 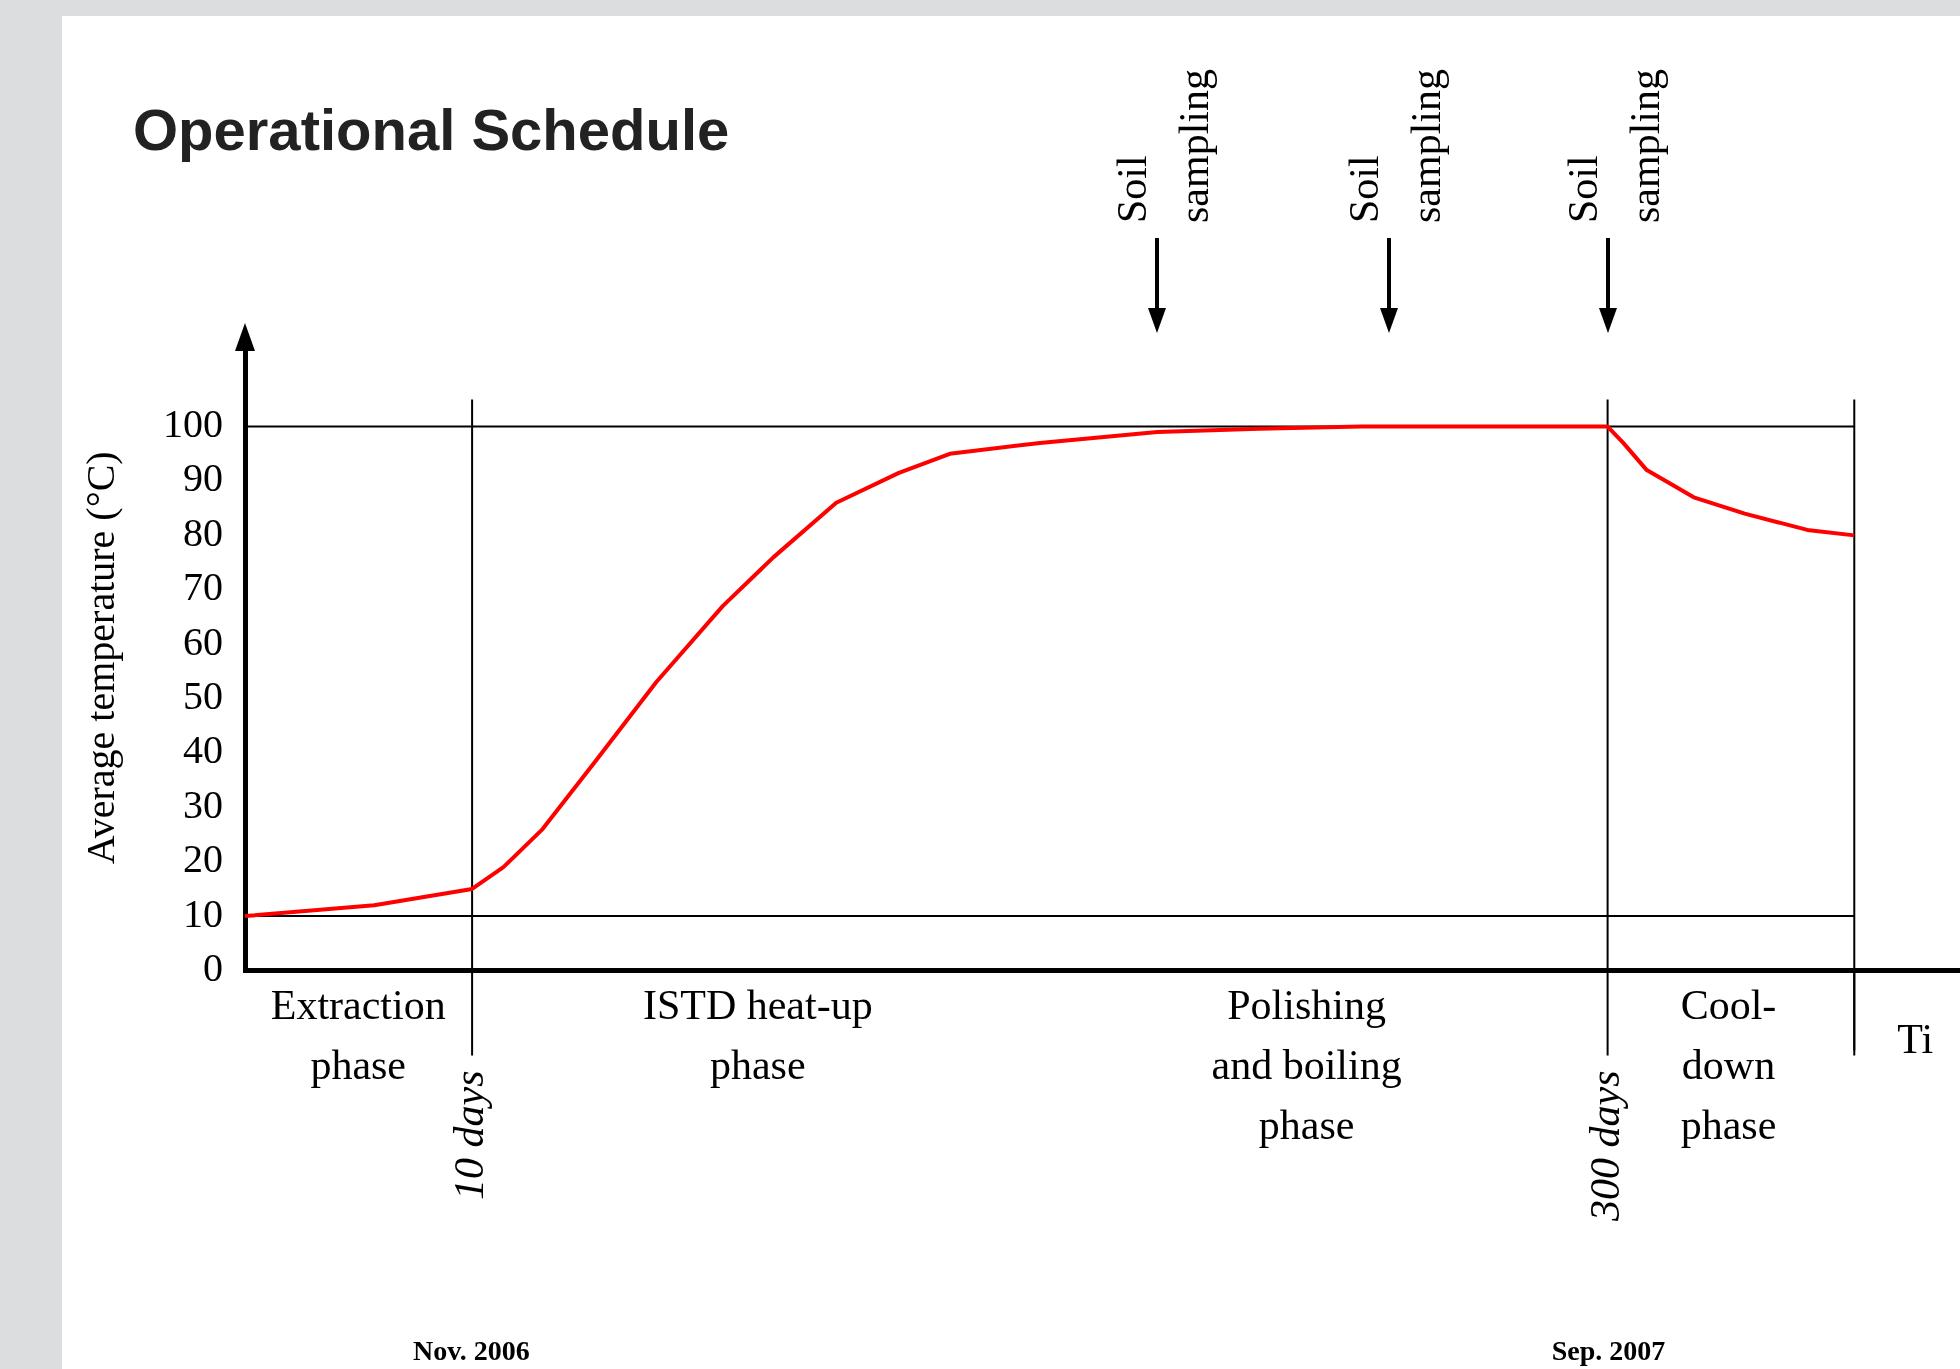 What do you see at coordinates (1306, 1064) in the screenshot?
I see `text: Polishing and boiling phase` at bounding box center [1306, 1064].